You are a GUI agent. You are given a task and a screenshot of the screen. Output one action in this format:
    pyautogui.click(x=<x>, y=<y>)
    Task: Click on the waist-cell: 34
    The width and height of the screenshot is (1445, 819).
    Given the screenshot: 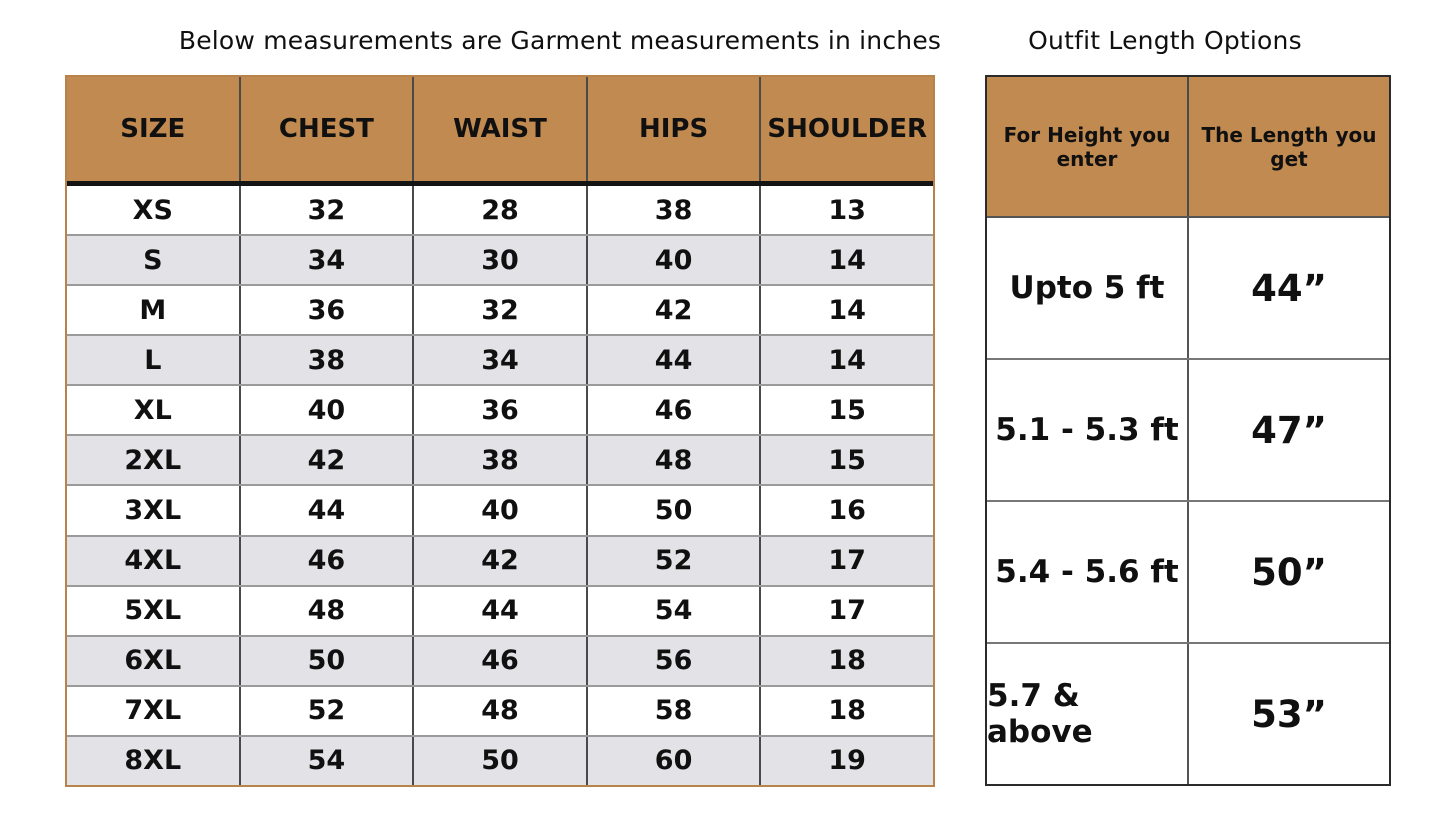 What is the action you would take?
    pyautogui.click(x=499, y=360)
    